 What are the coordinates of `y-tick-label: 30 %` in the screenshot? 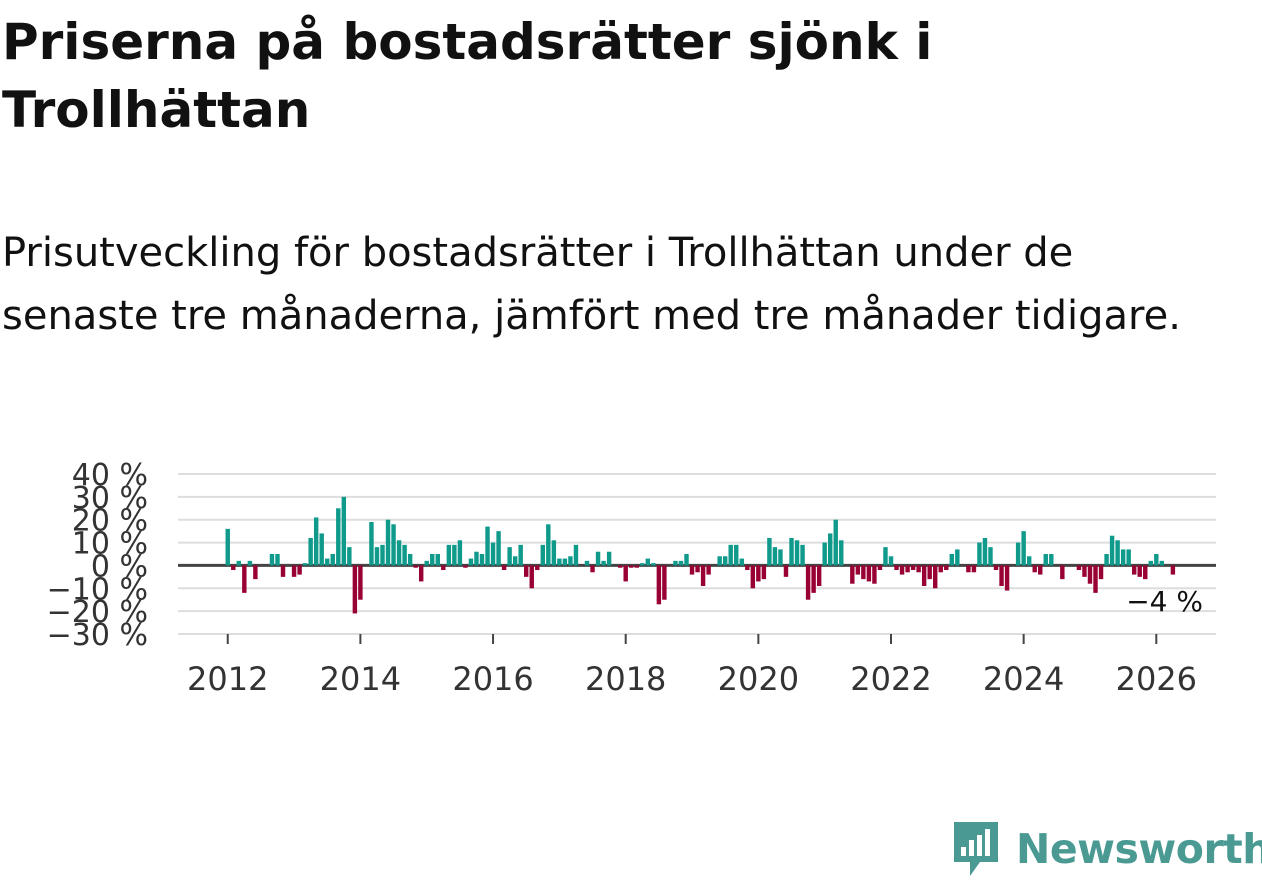 It's located at (110, 498).